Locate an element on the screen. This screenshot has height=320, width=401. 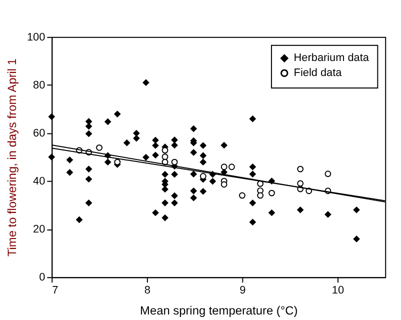
y-tick-label: 60 is located at coordinates (39, 133).